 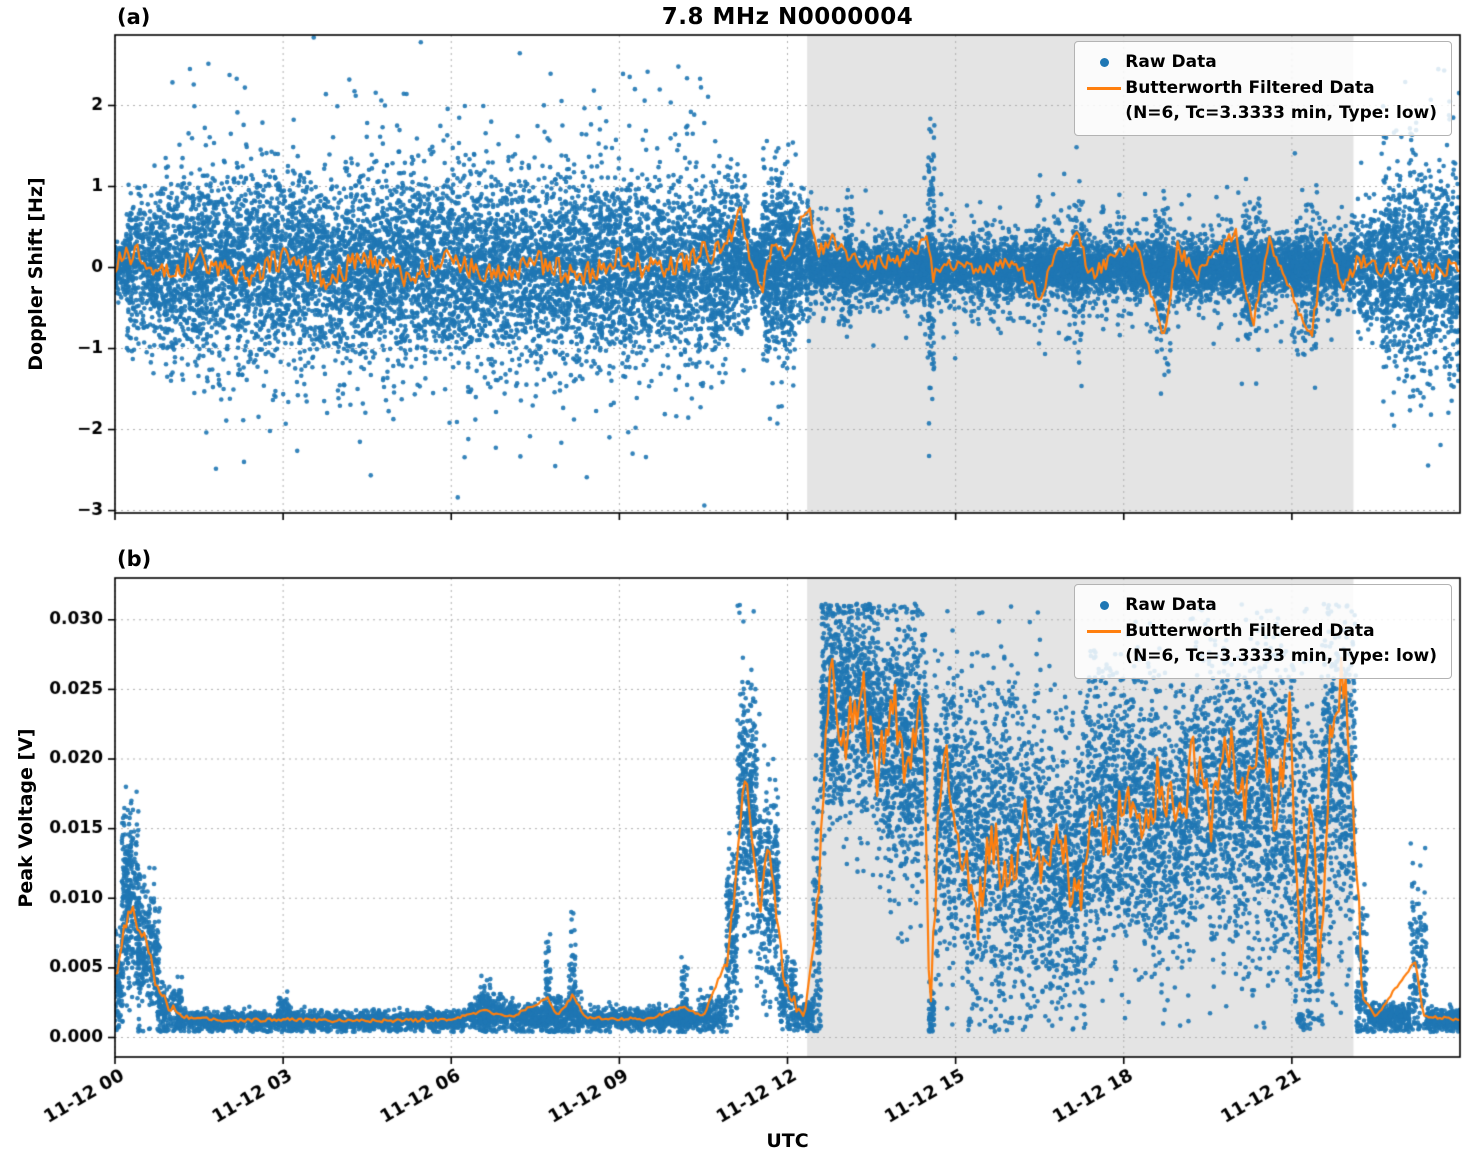 What do you see at coordinates (36, 274) in the screenshot?
I see `panel-a-y-axis-label: Doppler Shift [Hz]` at bounding box center [36, 274].